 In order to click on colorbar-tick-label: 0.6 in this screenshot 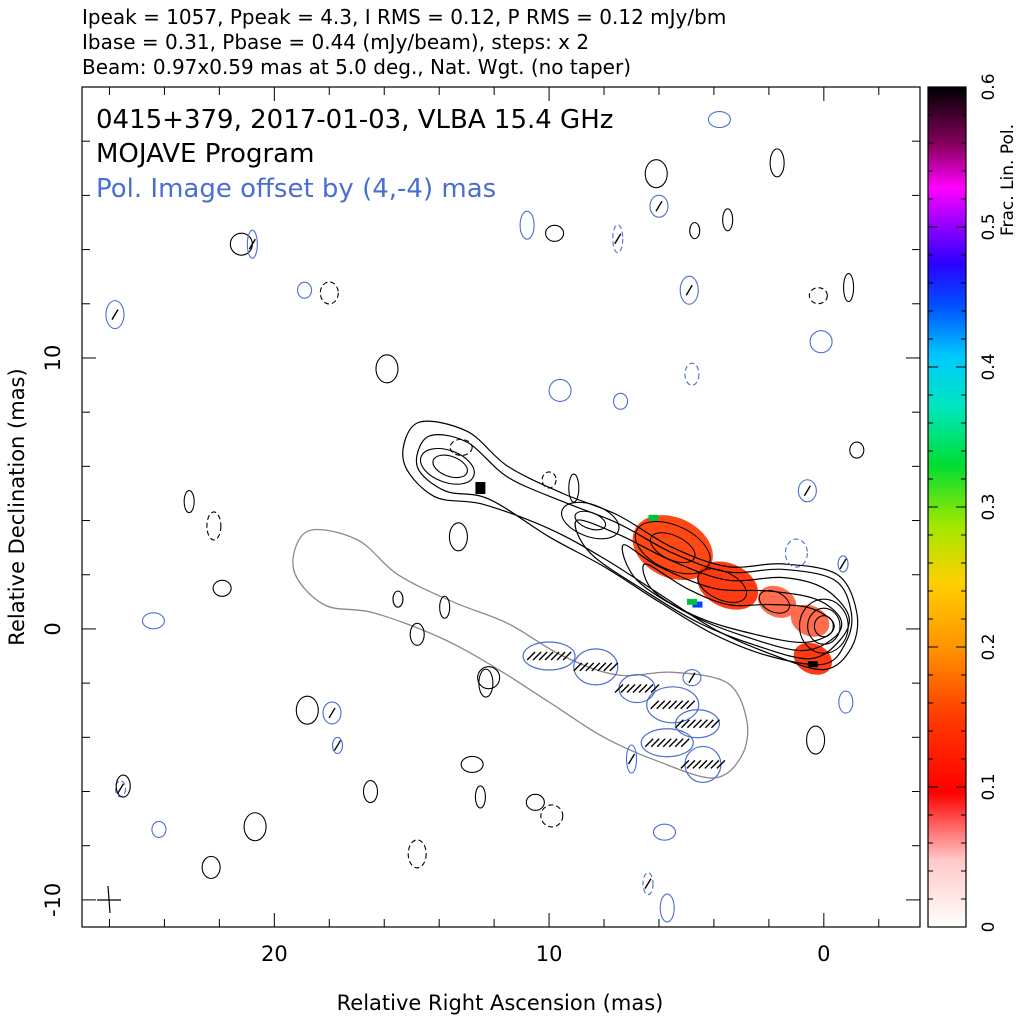, I will do `click(989, 86)`.